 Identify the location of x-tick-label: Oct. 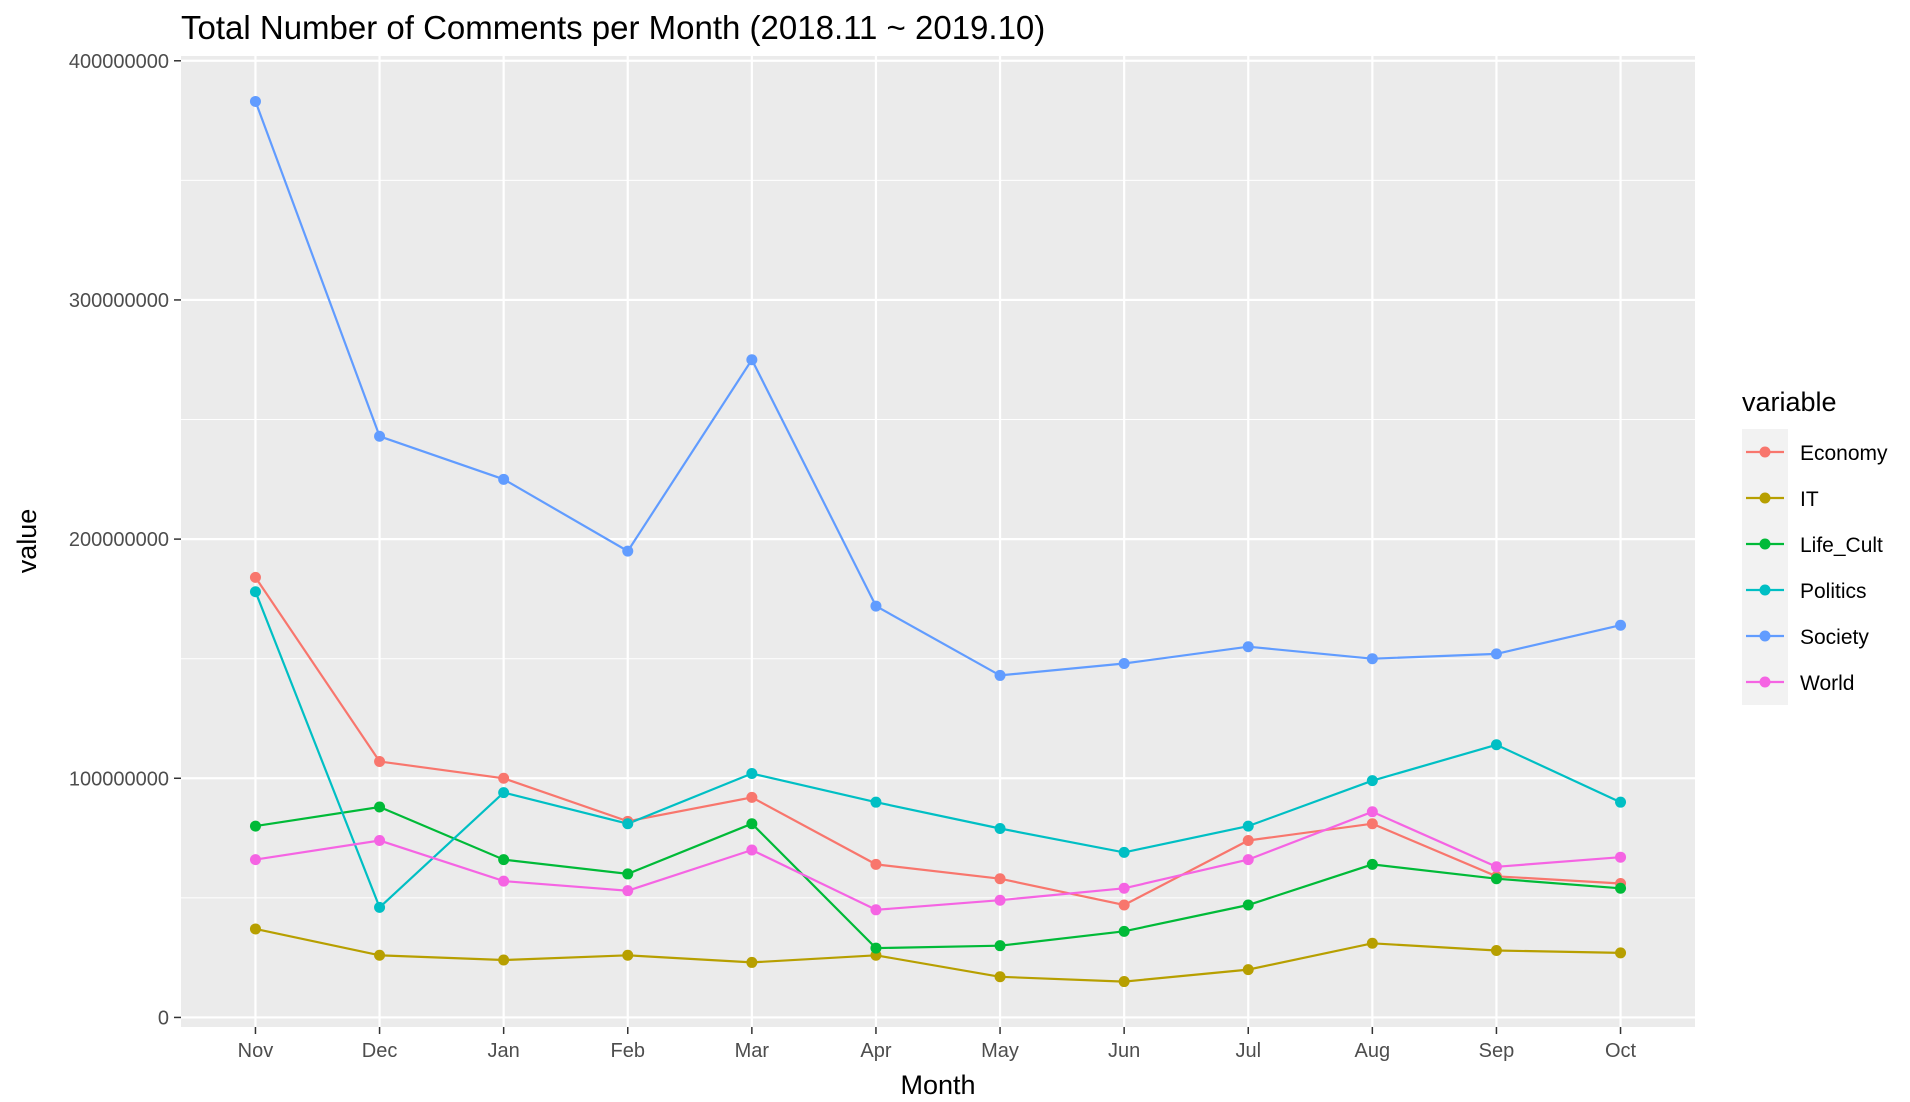
(1621, 1051).